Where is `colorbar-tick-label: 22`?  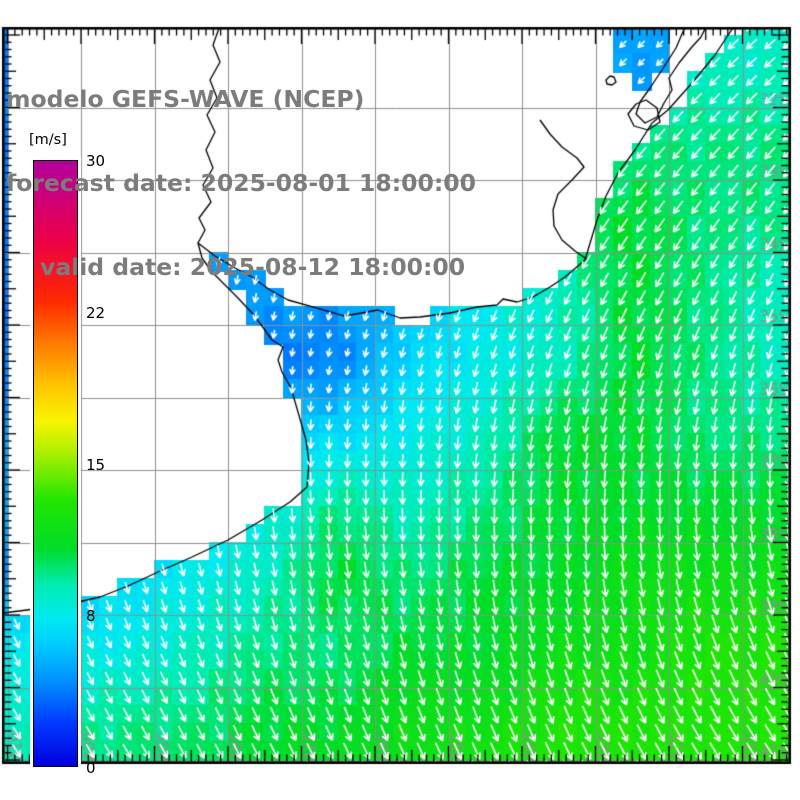
colorbar-tick-label: 22 is located at coordinates (96, 312).